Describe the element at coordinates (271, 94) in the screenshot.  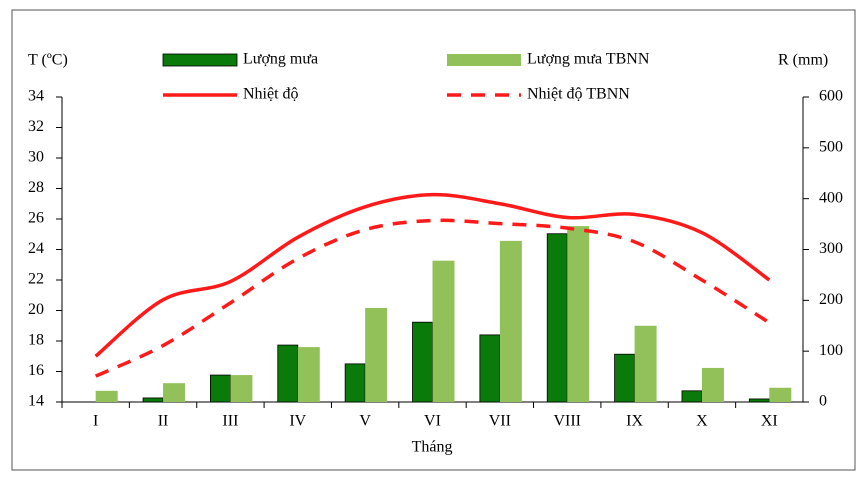
I see `legend-label: Nhiệt độ` at that location.